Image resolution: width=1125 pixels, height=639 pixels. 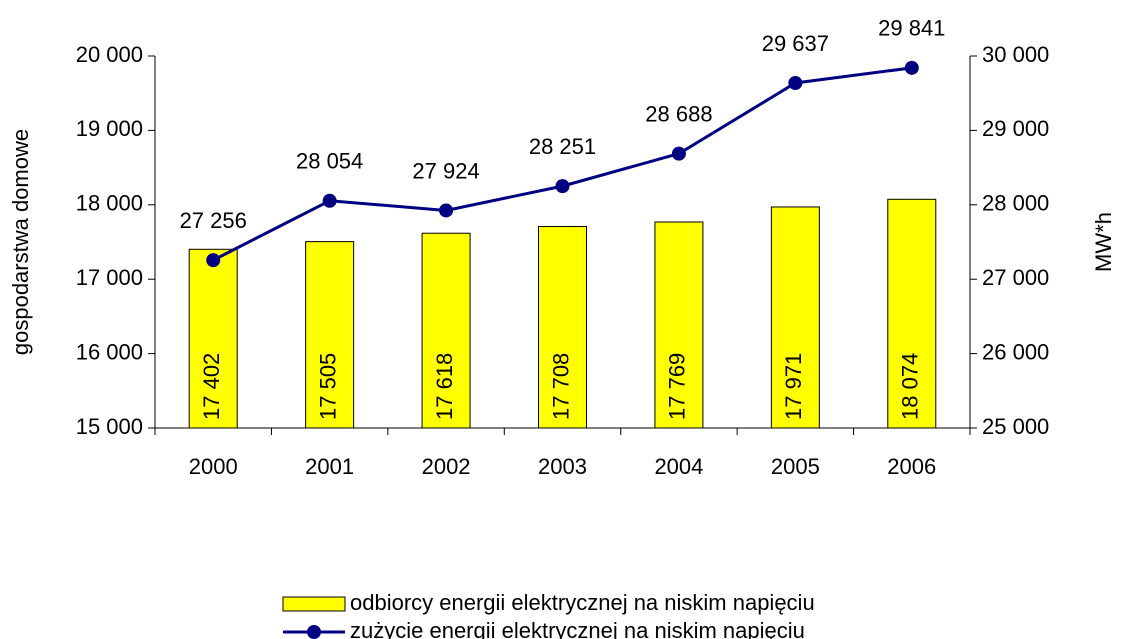 I want to click on x-tick-label: 2006, so click(x=911, y=466).